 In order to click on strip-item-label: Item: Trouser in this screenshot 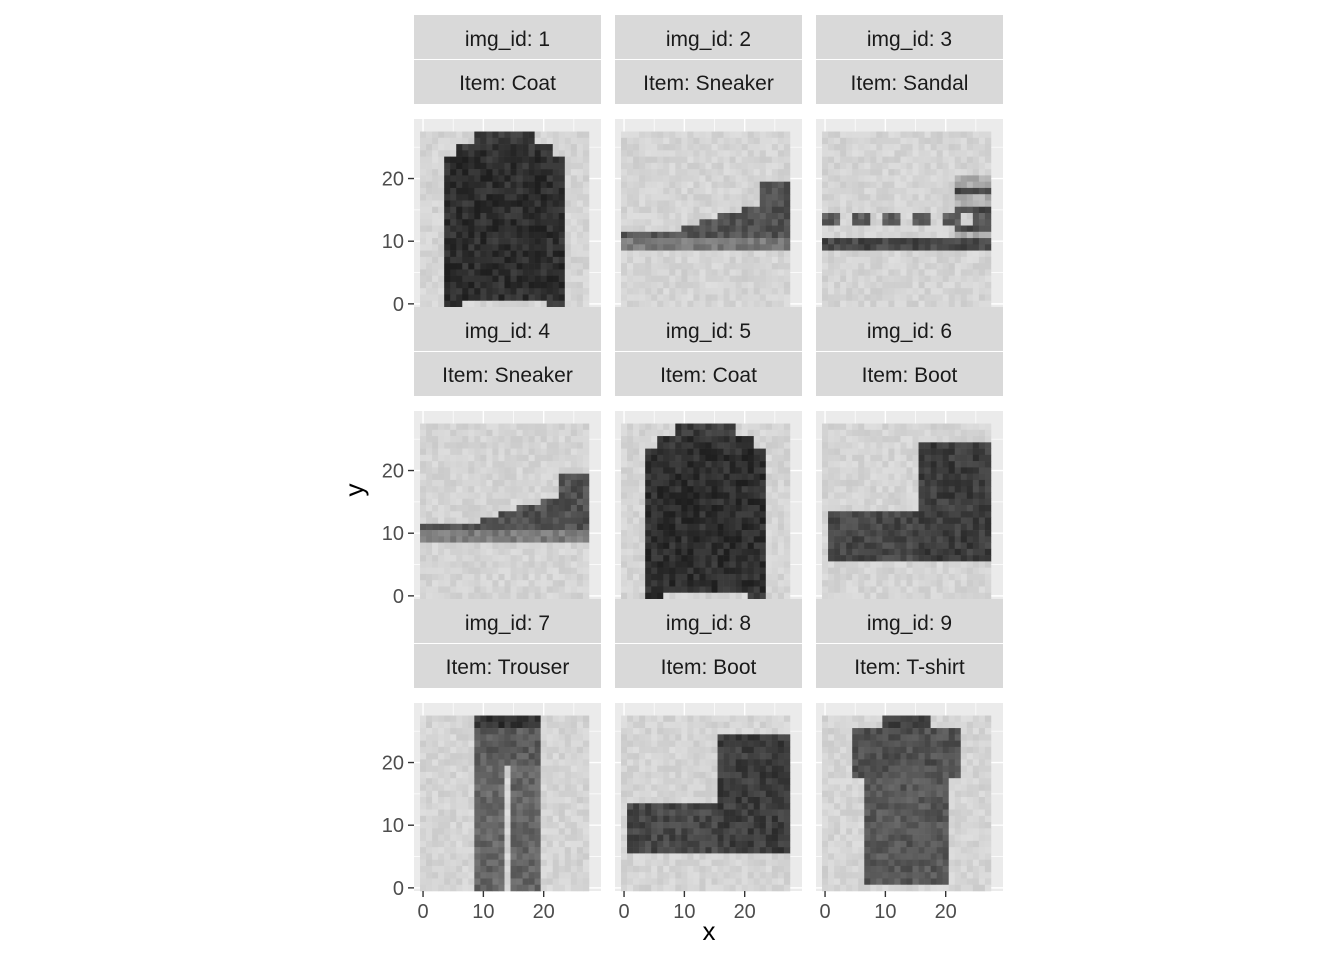, I will do `click(508, 667)`.